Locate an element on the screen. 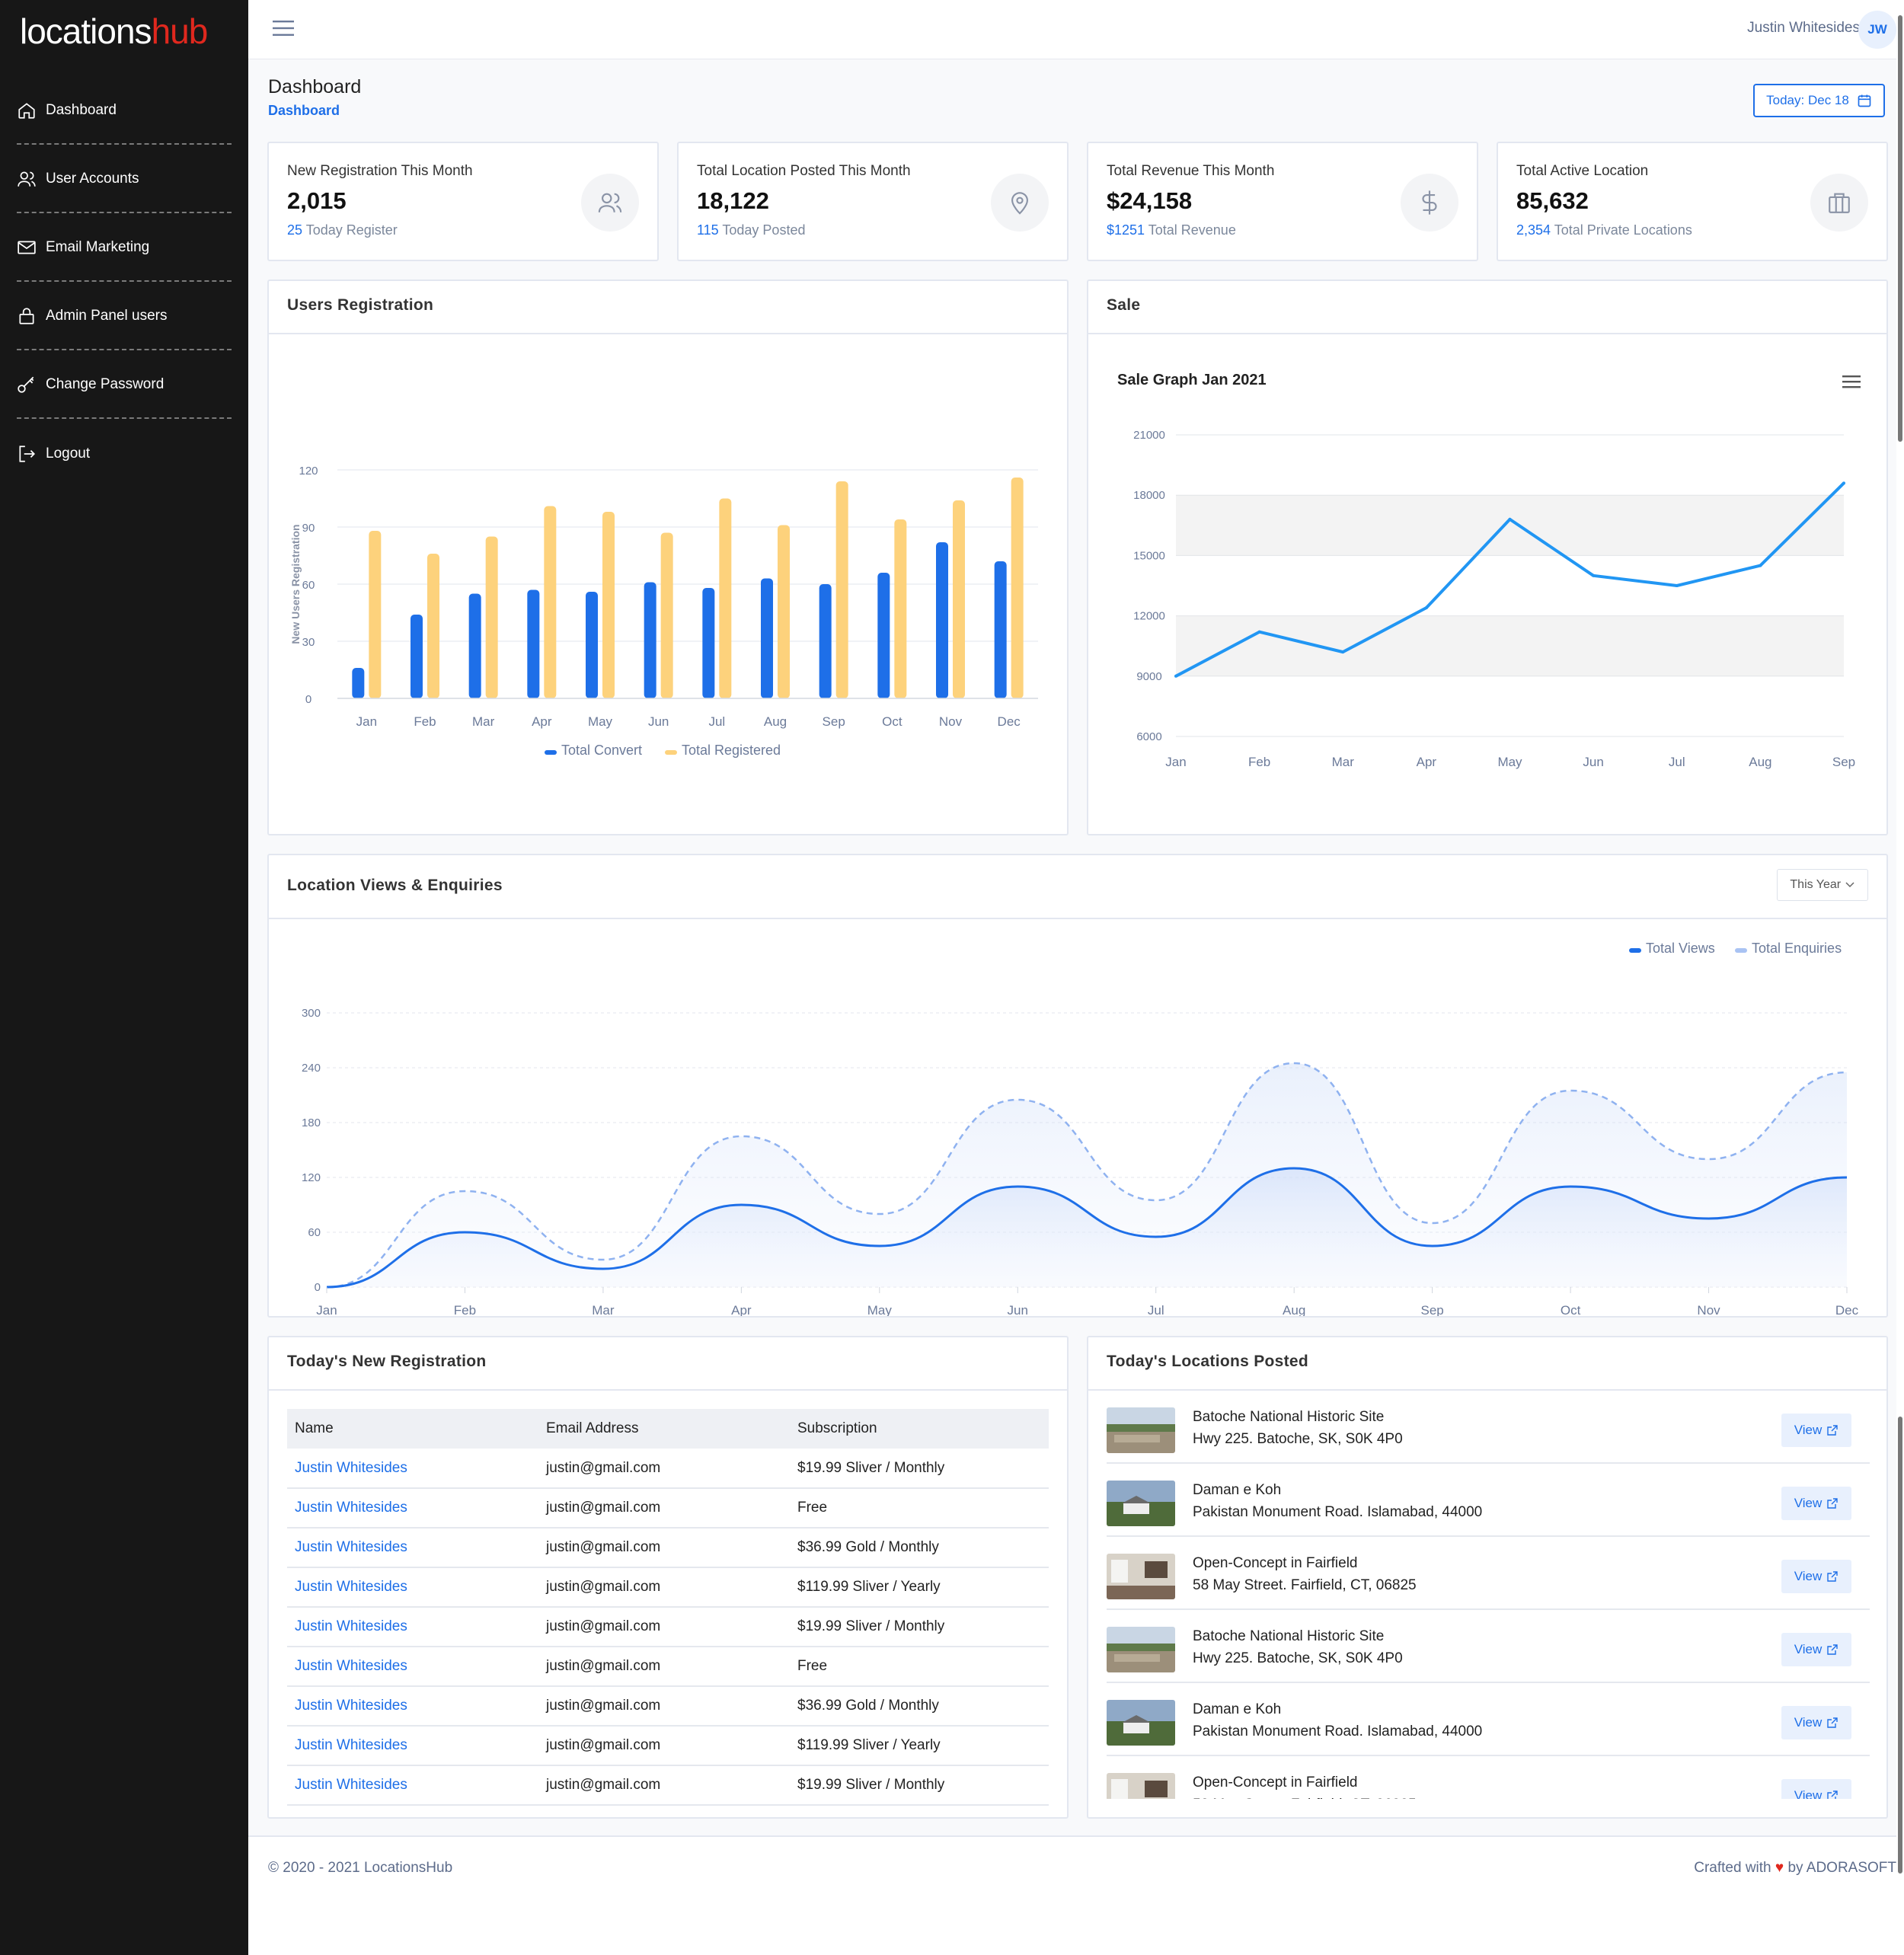  sidebar-item-label: Logout is located at coordinates (68, 454).